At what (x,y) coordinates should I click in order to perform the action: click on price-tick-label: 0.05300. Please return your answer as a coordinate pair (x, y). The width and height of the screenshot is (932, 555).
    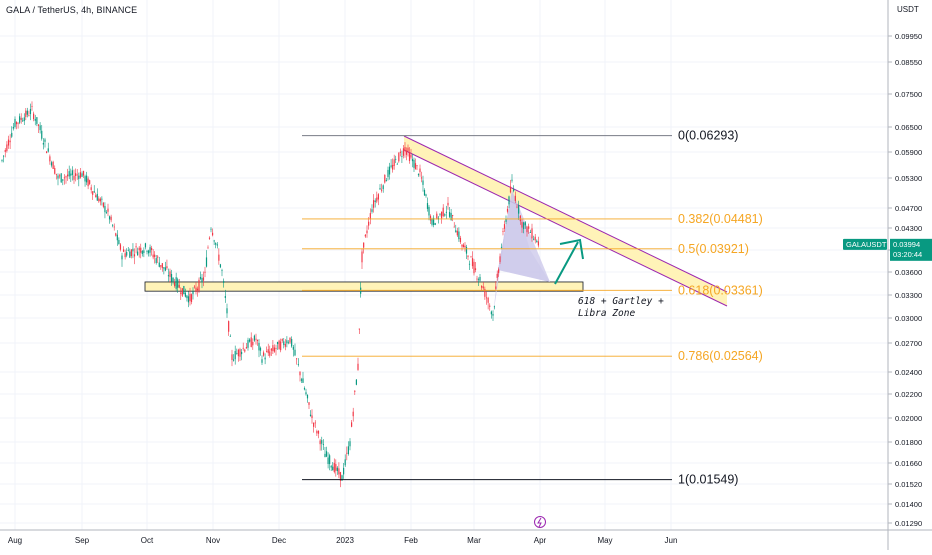
    Looking at the image, I should click on (908, 178).